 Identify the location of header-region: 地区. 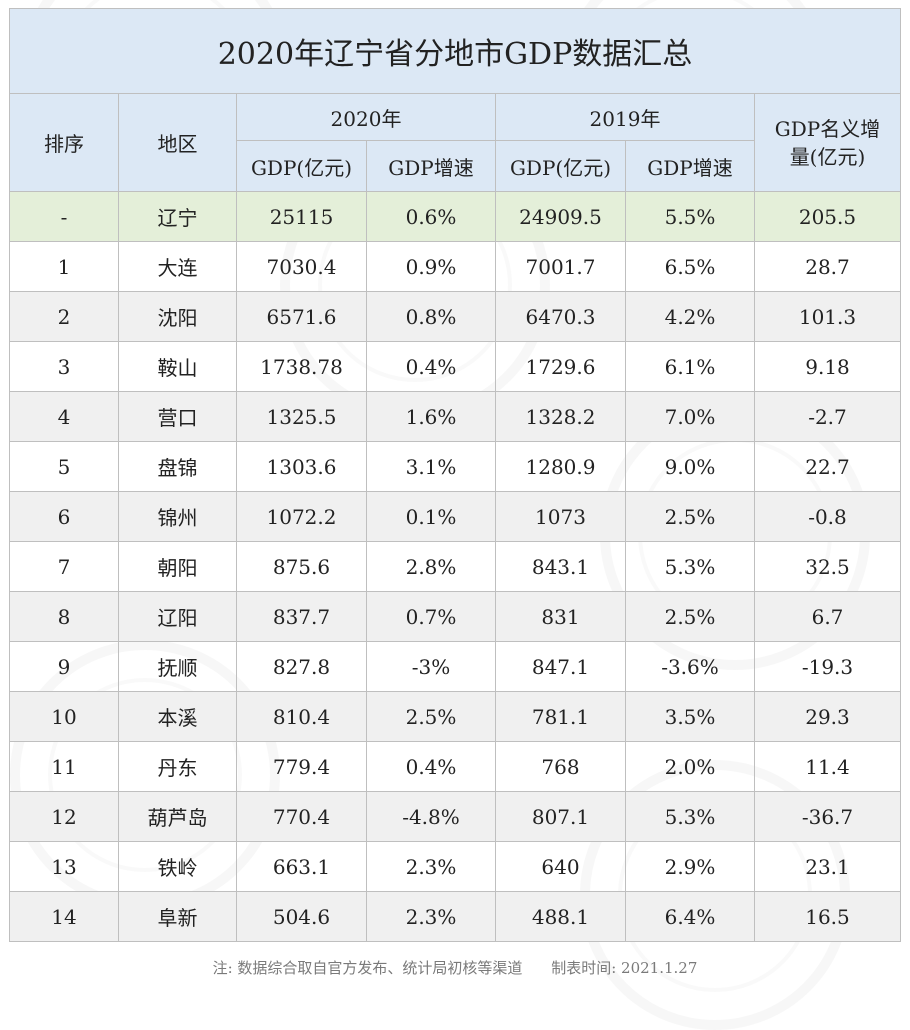
(177, 142).